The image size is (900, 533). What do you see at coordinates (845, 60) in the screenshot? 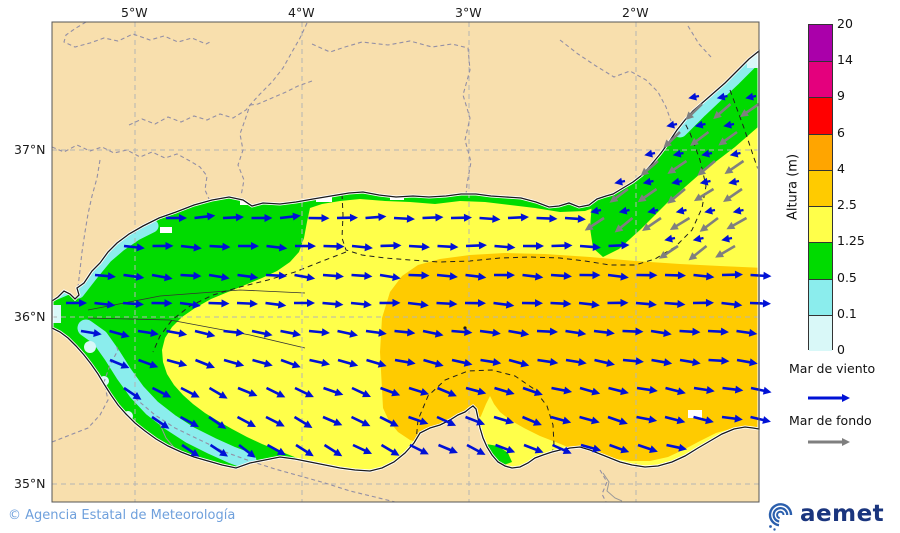
I see `colorbar-level-14: 14` at bounding box center [845, 60].